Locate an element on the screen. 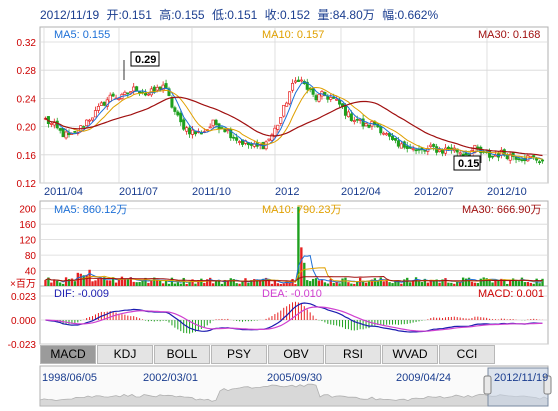 Image resolution: width=558 pixels, height=411 pixels. price-ma30-label: MA30: 0.168 is located at coordinates (509, 35).